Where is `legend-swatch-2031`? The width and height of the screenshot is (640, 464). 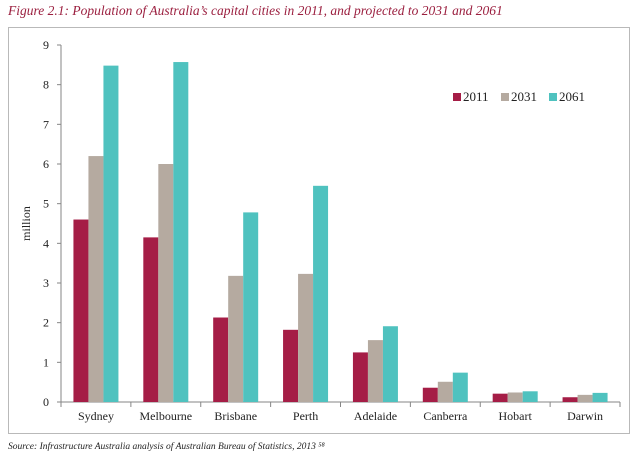
legend-swatch-2031 is located at coordinates (505, 97).